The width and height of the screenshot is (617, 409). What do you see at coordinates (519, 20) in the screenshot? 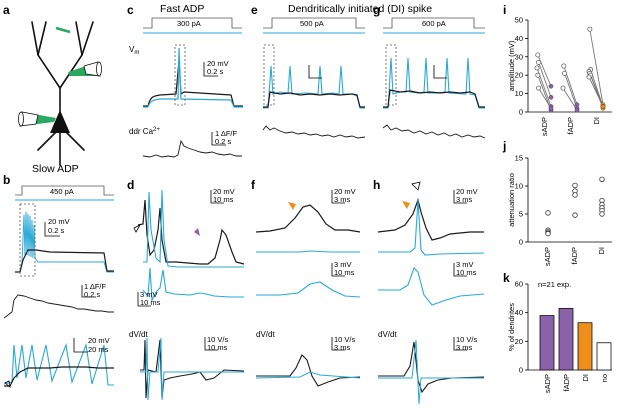
I see `y-tick-label: 50` at bounding box center [519, 20].